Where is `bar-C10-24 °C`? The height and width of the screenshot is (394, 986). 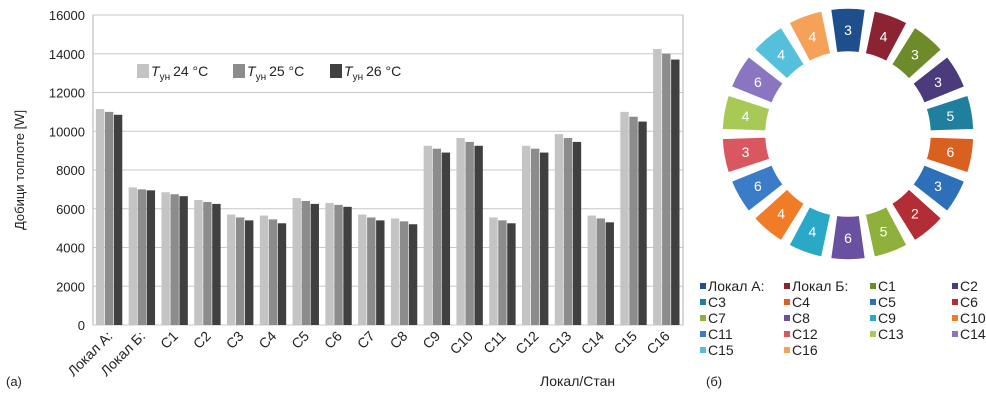
bar-C10-24 °C is located at coordinates (460, 231).